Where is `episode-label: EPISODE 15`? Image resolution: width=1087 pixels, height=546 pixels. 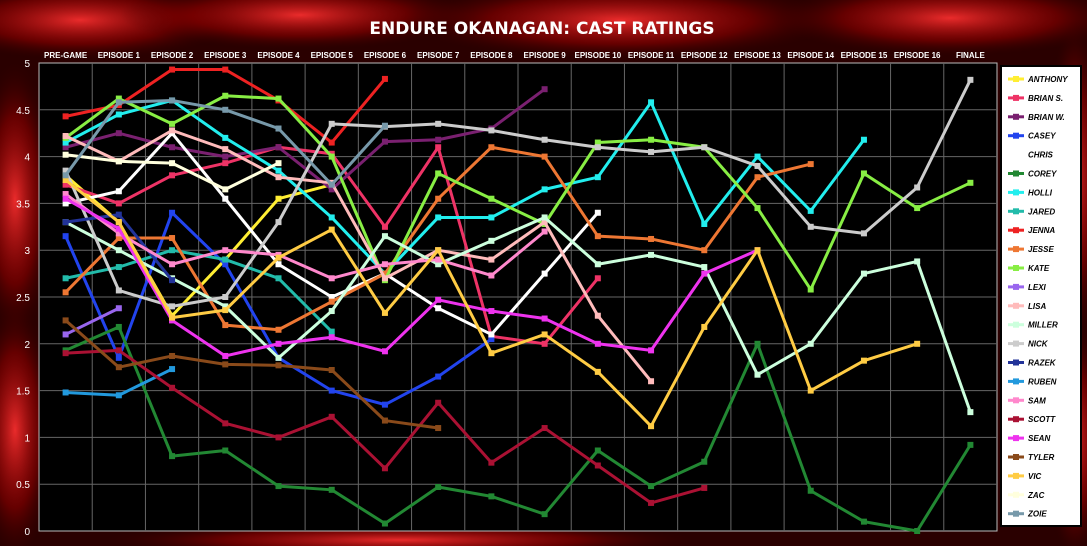 episode-label: EPISODE 15 is located at coordinates (864, 55).